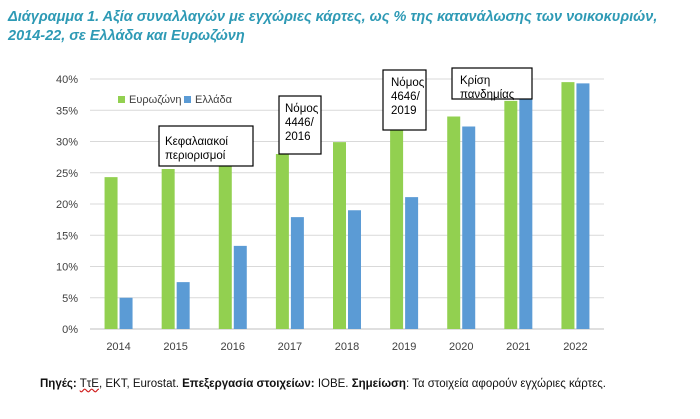  I want to click on annotation-box: Νόμος 4646/2019, so click(404, 100).